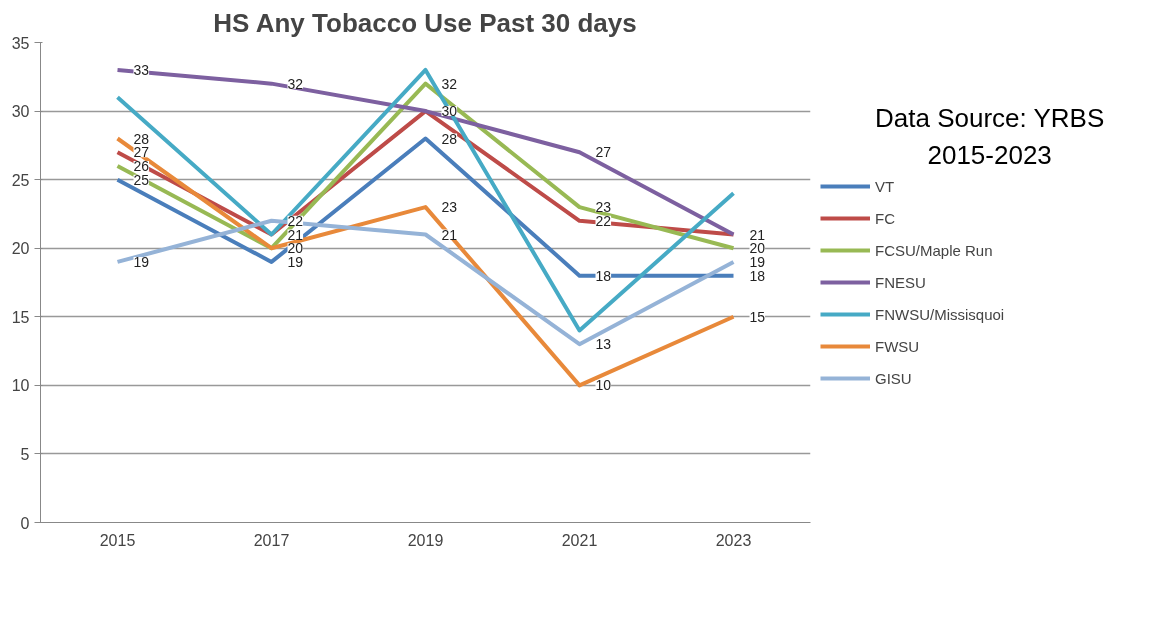 The width and height of the screenshot is (1162, 629). Describe the element at coordinates (20, 317) in the screenshot. I see `y-tick-label: 15` at that location.